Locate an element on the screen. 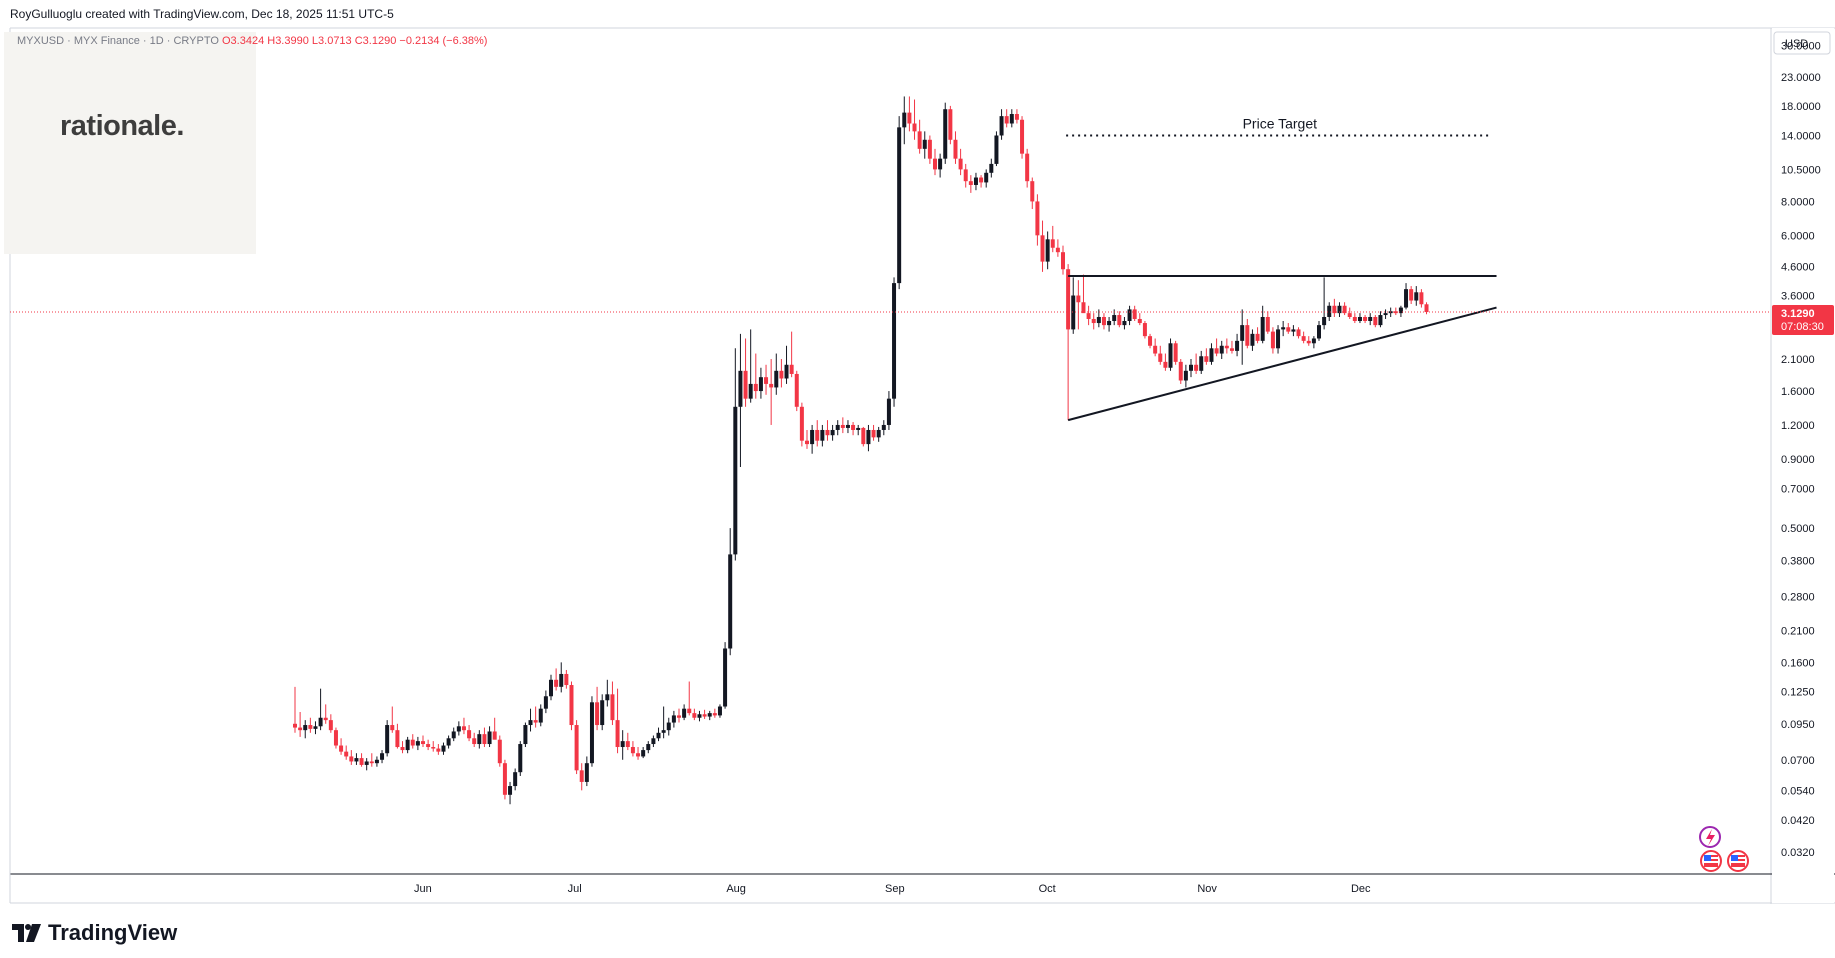 The height and width of the screenshot is (958, 1835). price-tick-label: 0.2100 is located at coordinates (1798, 631).